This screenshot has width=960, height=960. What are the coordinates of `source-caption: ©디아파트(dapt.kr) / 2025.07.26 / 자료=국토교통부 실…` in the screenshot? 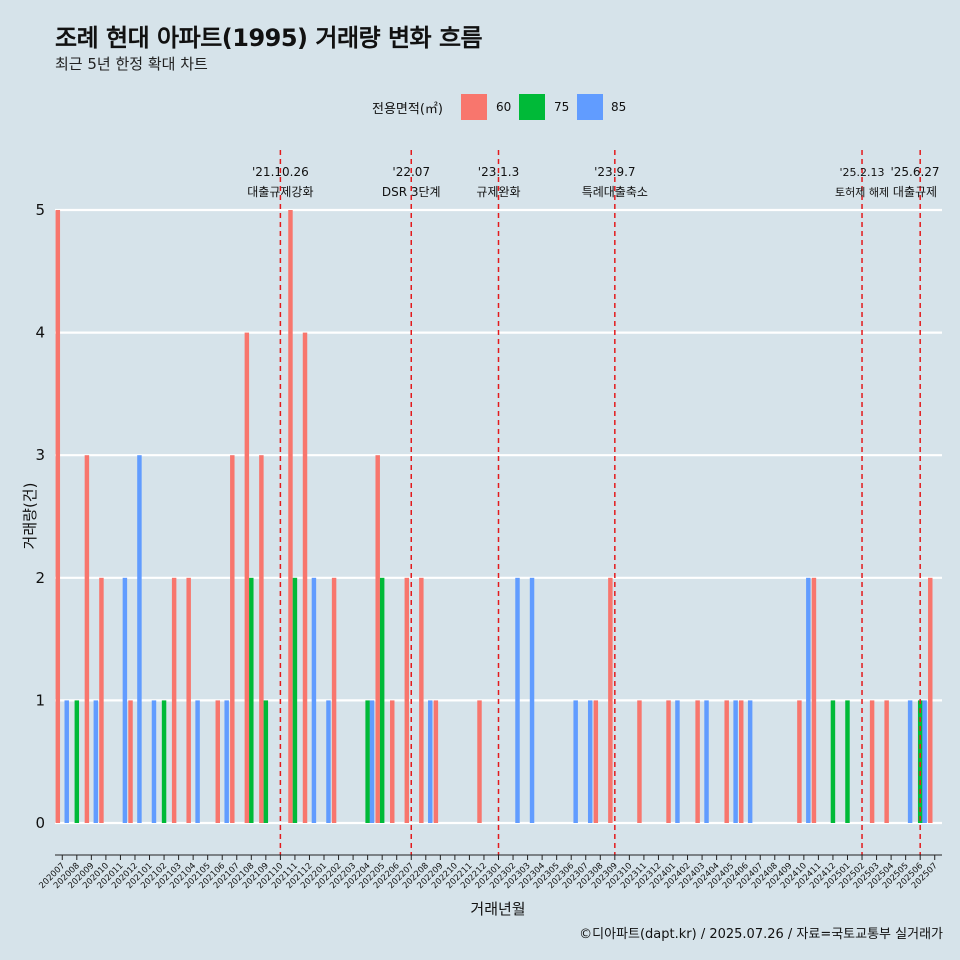 It's located at (761, 934).